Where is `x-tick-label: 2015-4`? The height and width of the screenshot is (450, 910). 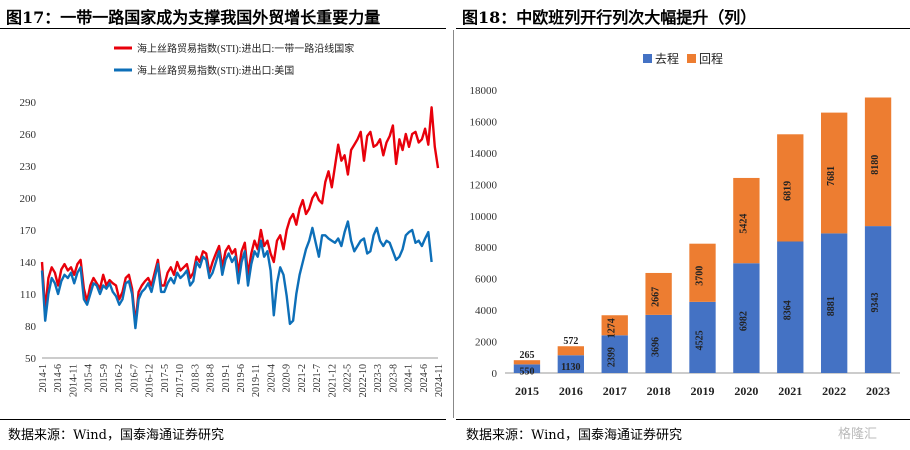
x-tick-label: 2015-4 is located at coordinates (89, 378).